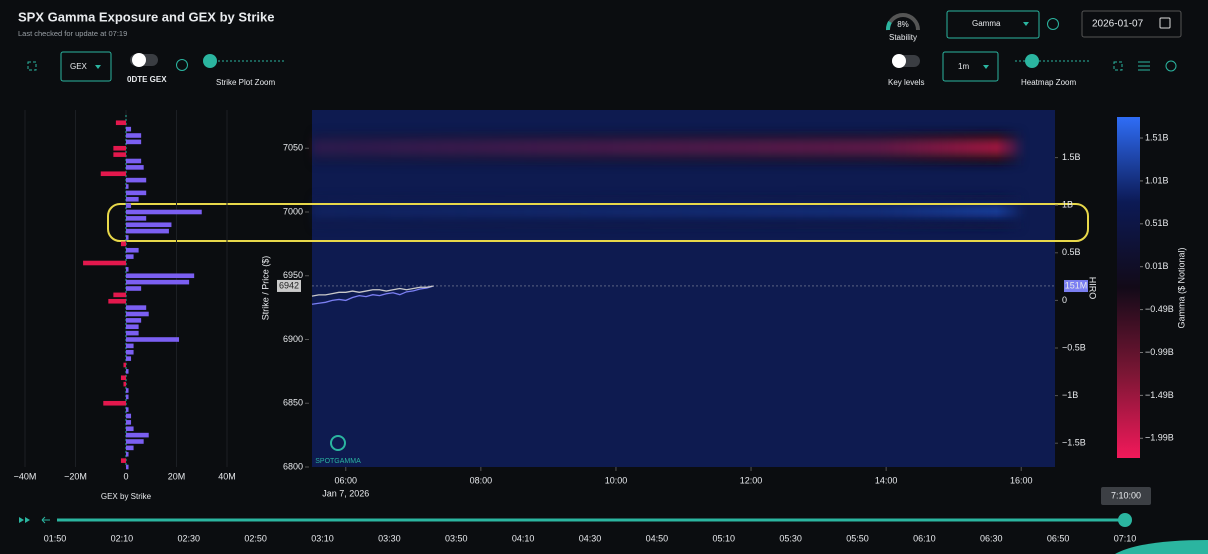 Image resolution: width=1208 pixels, height=554 pixels. I want to click on calendar-icon, so click(1165, 23).